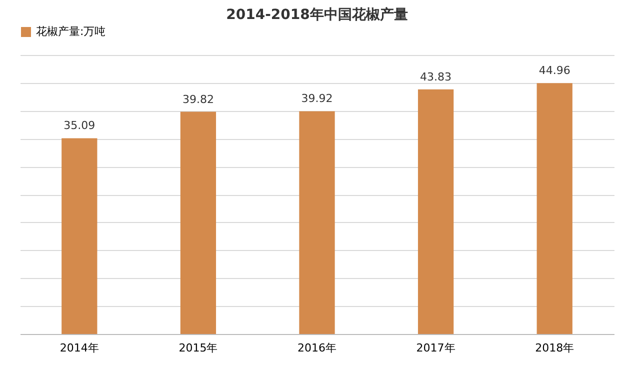  Describe the element at coordinates (198, 99) in the screenshot. I see `data-label: 39.82` at that location.